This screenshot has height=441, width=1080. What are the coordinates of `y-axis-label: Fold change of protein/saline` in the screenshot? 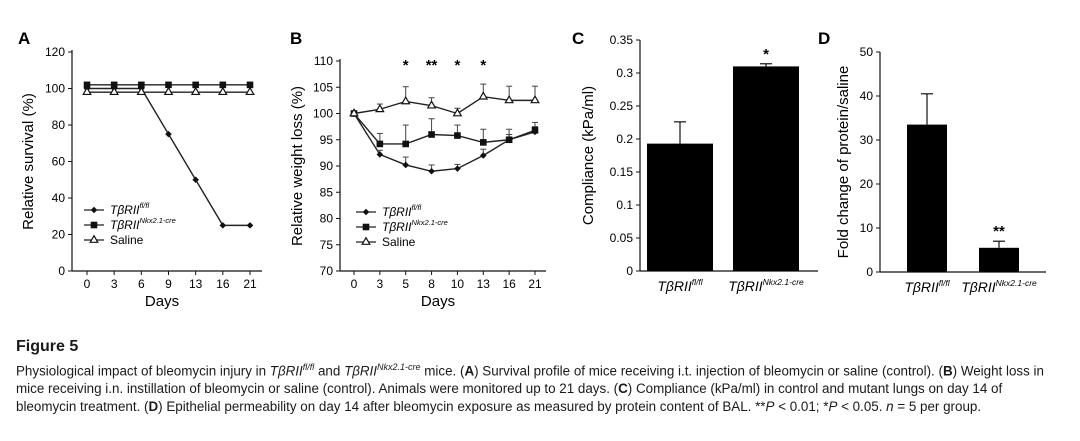 It's located at (843, 162).